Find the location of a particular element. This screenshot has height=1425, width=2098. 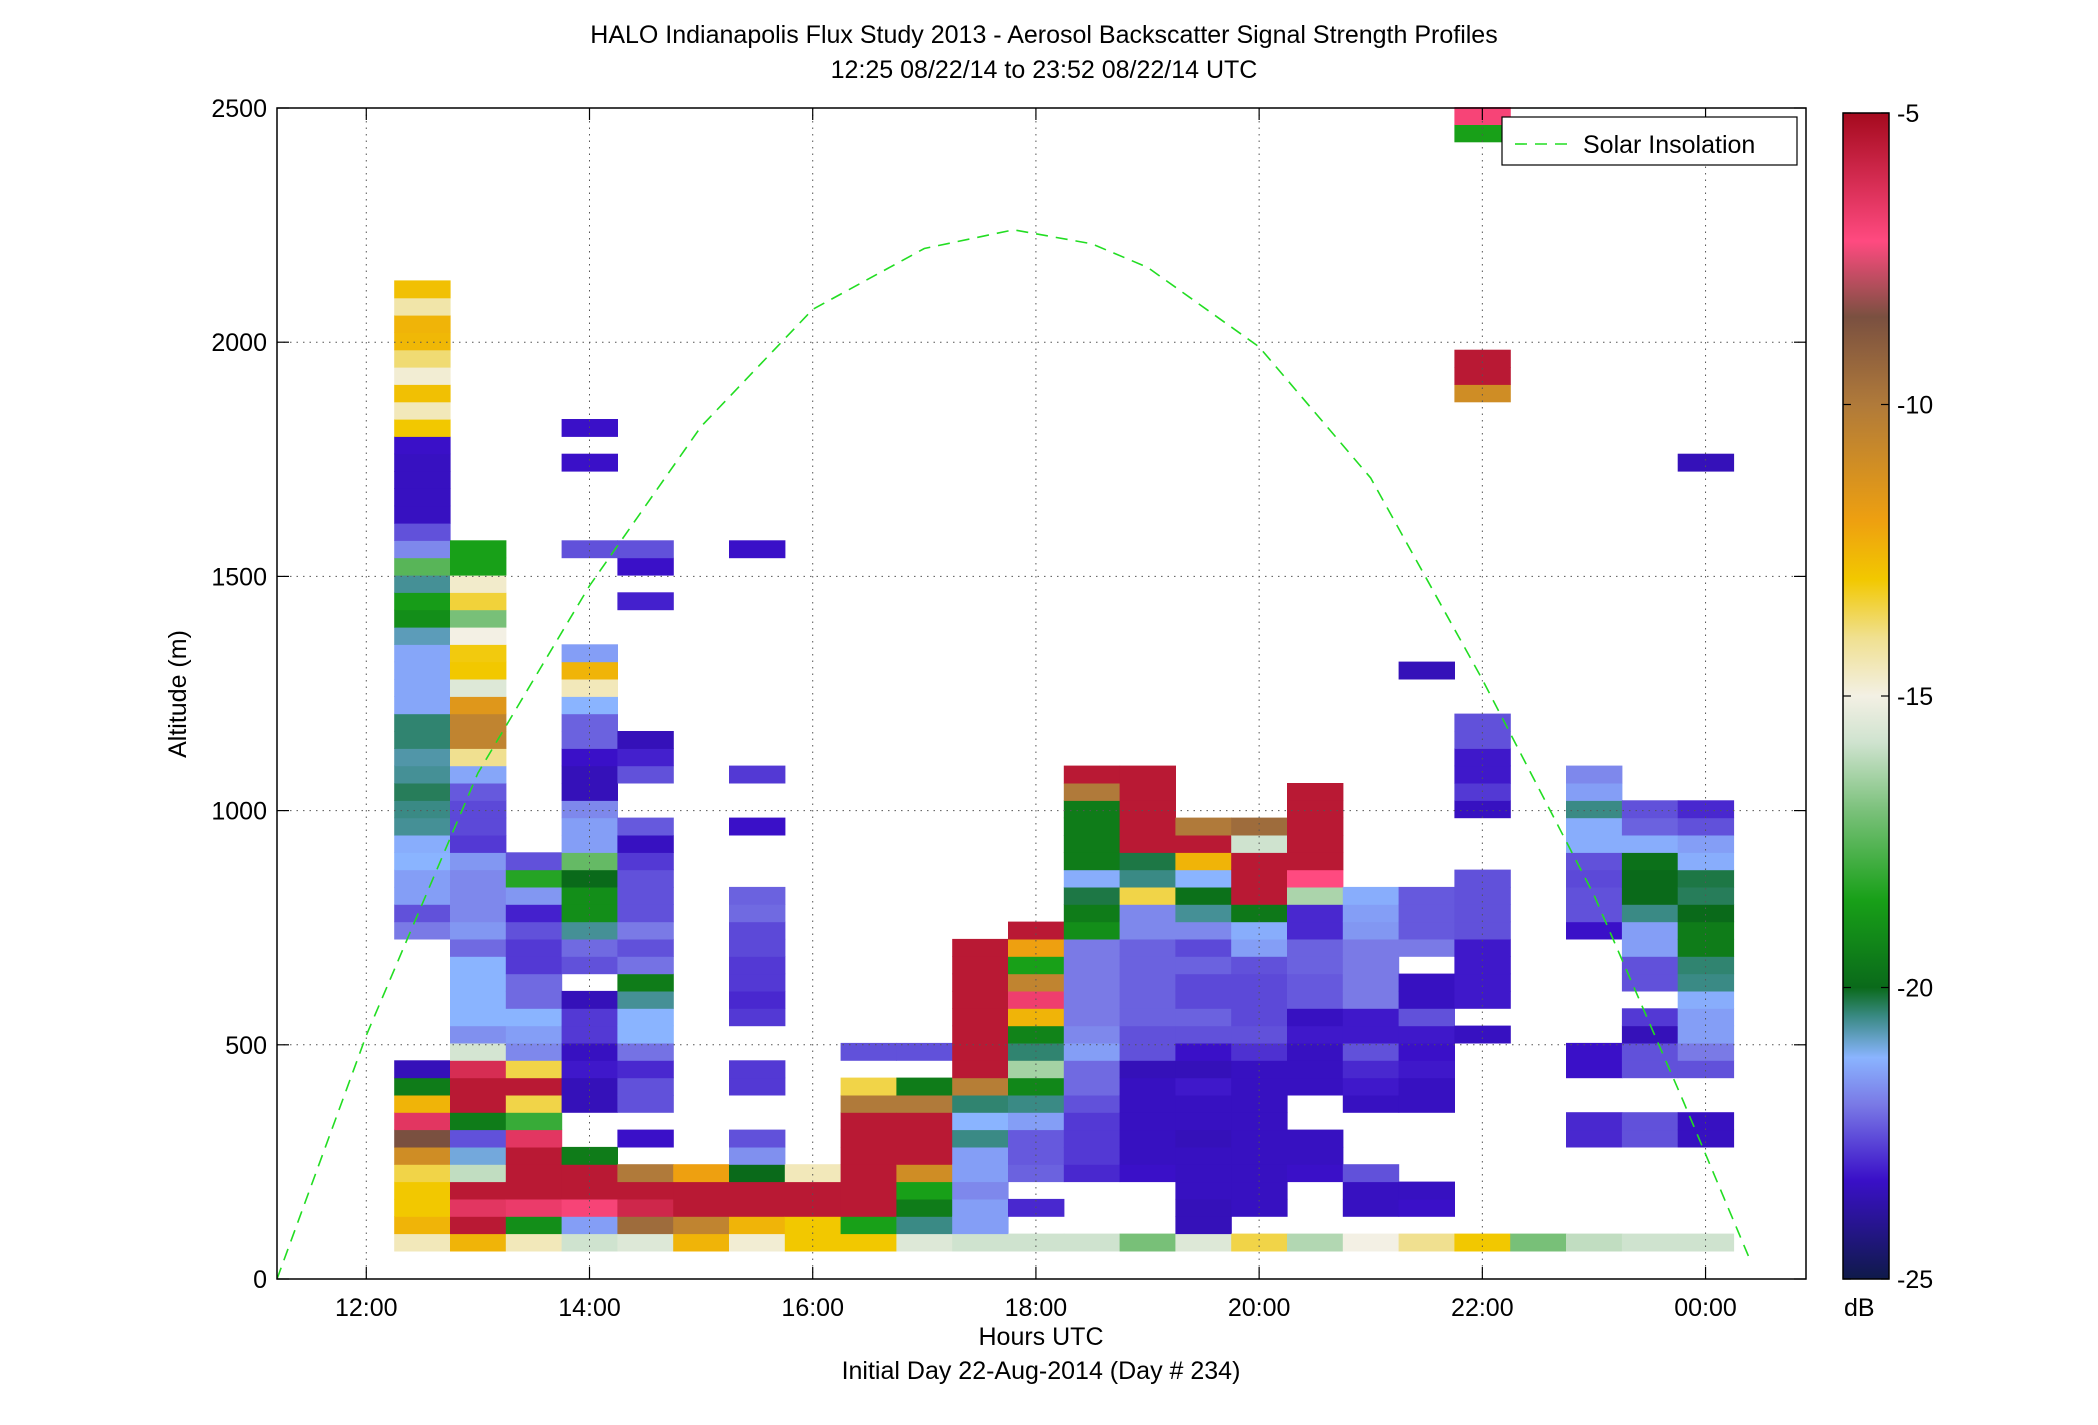

x-axis-sublabel: Initial Day 22-Aug-2014 (Day # 234) is located at coordinates (1041, 1371).